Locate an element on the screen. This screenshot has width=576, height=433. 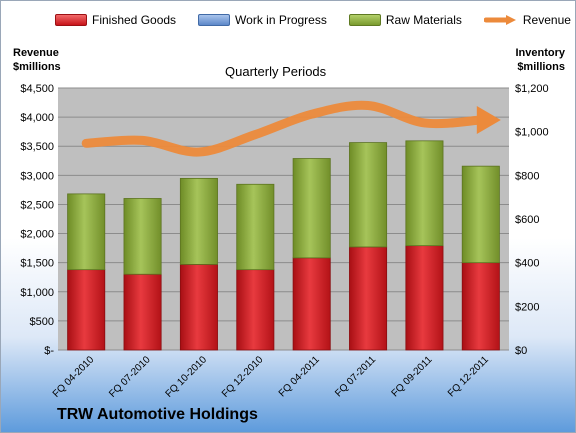
right-tick-label: $1,200 is located at coordinates (532, 89).